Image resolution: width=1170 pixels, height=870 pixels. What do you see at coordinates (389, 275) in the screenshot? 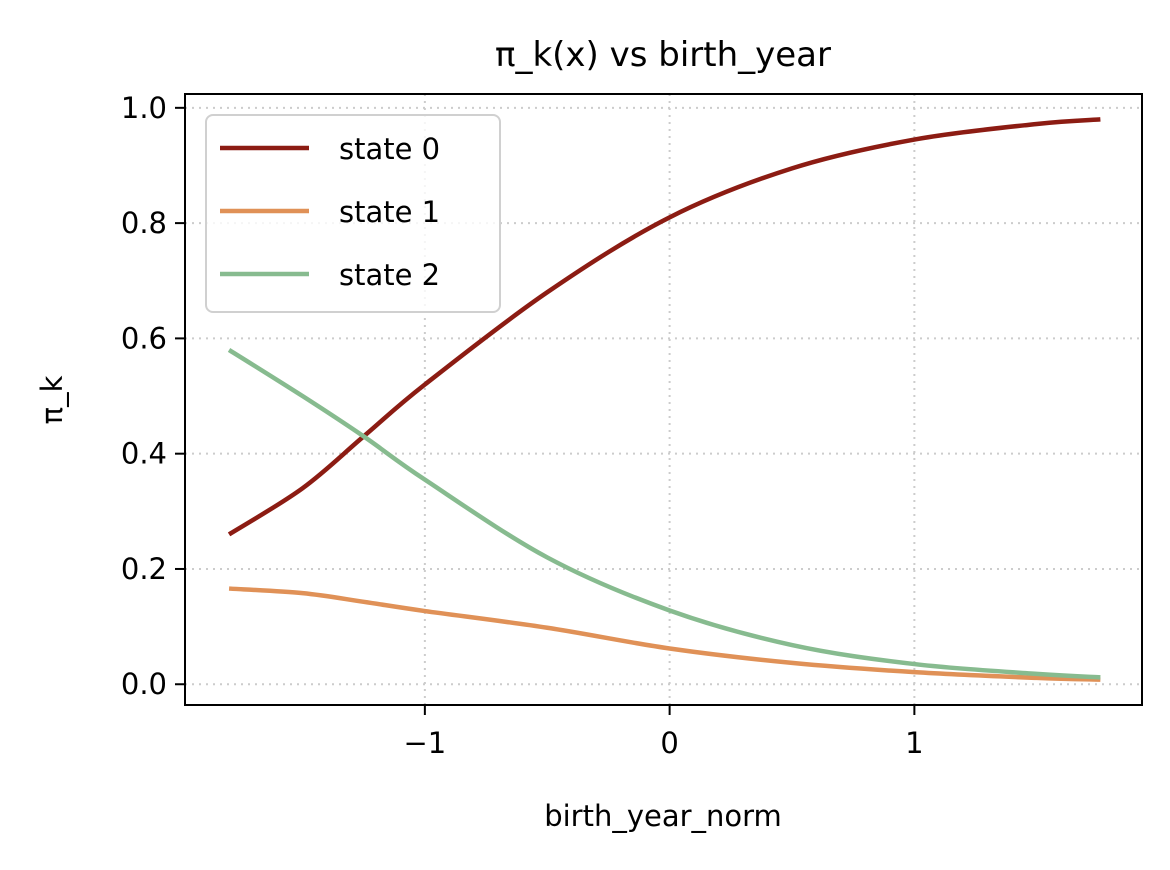
I see `legend-label: state 2` at bounding box center [389, 275].